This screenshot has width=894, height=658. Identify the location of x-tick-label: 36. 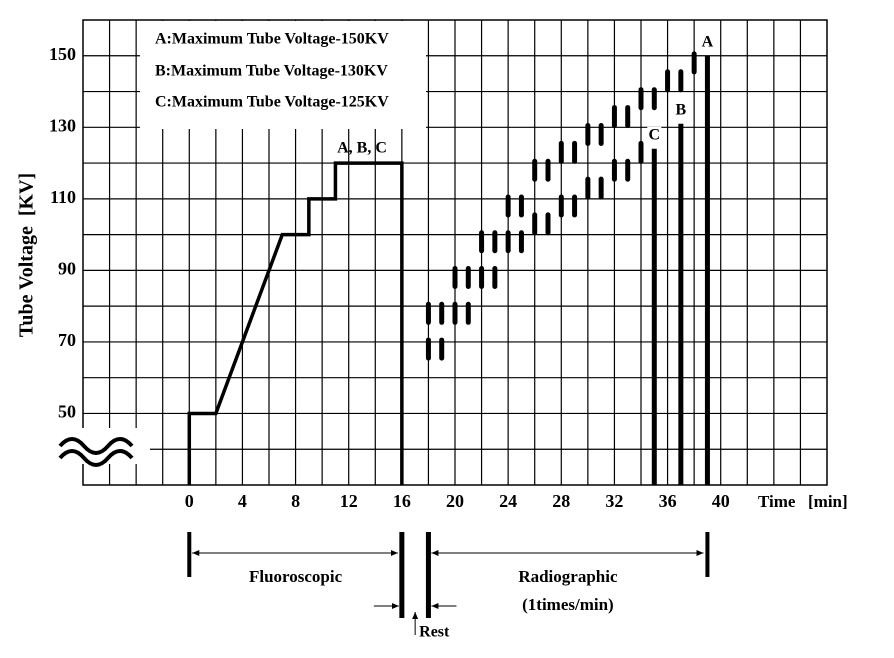
(668, 501).